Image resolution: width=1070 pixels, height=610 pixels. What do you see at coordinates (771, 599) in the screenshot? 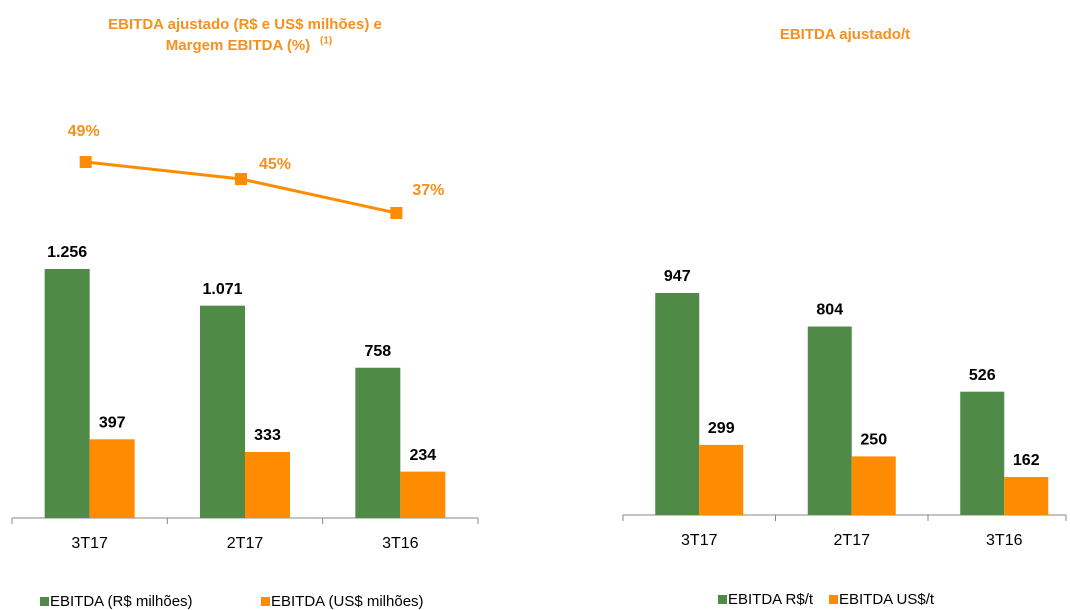
I see `legend-label: EBITDA R$/t` at bounding box center [771, 599].